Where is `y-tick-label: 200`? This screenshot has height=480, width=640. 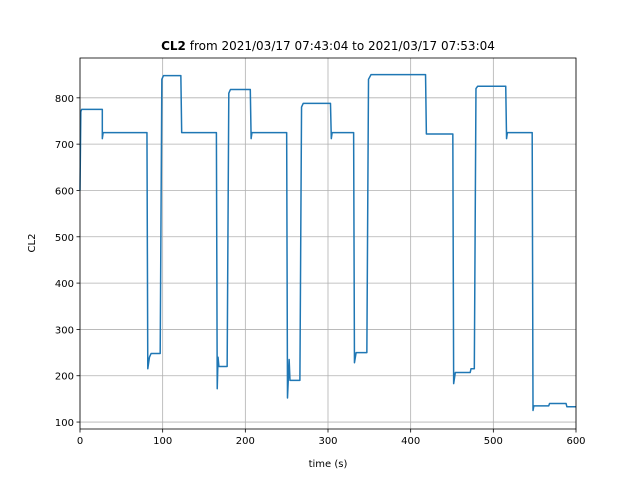 y-tick-label: 200 is located at coordinates (64, 377).